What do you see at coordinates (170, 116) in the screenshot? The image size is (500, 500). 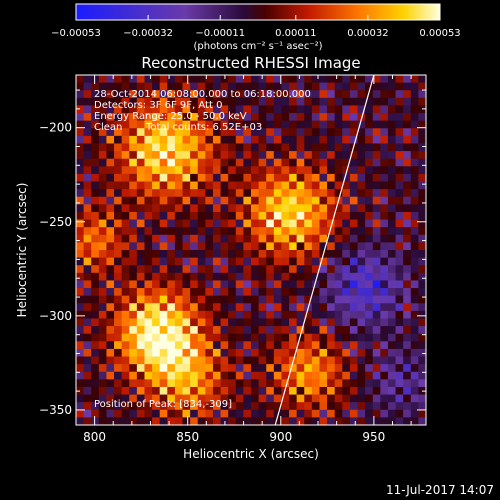 I see `annotation-energy: Energy Range: 25.0 - 50.0 keV` at bounding box center [170, 116].